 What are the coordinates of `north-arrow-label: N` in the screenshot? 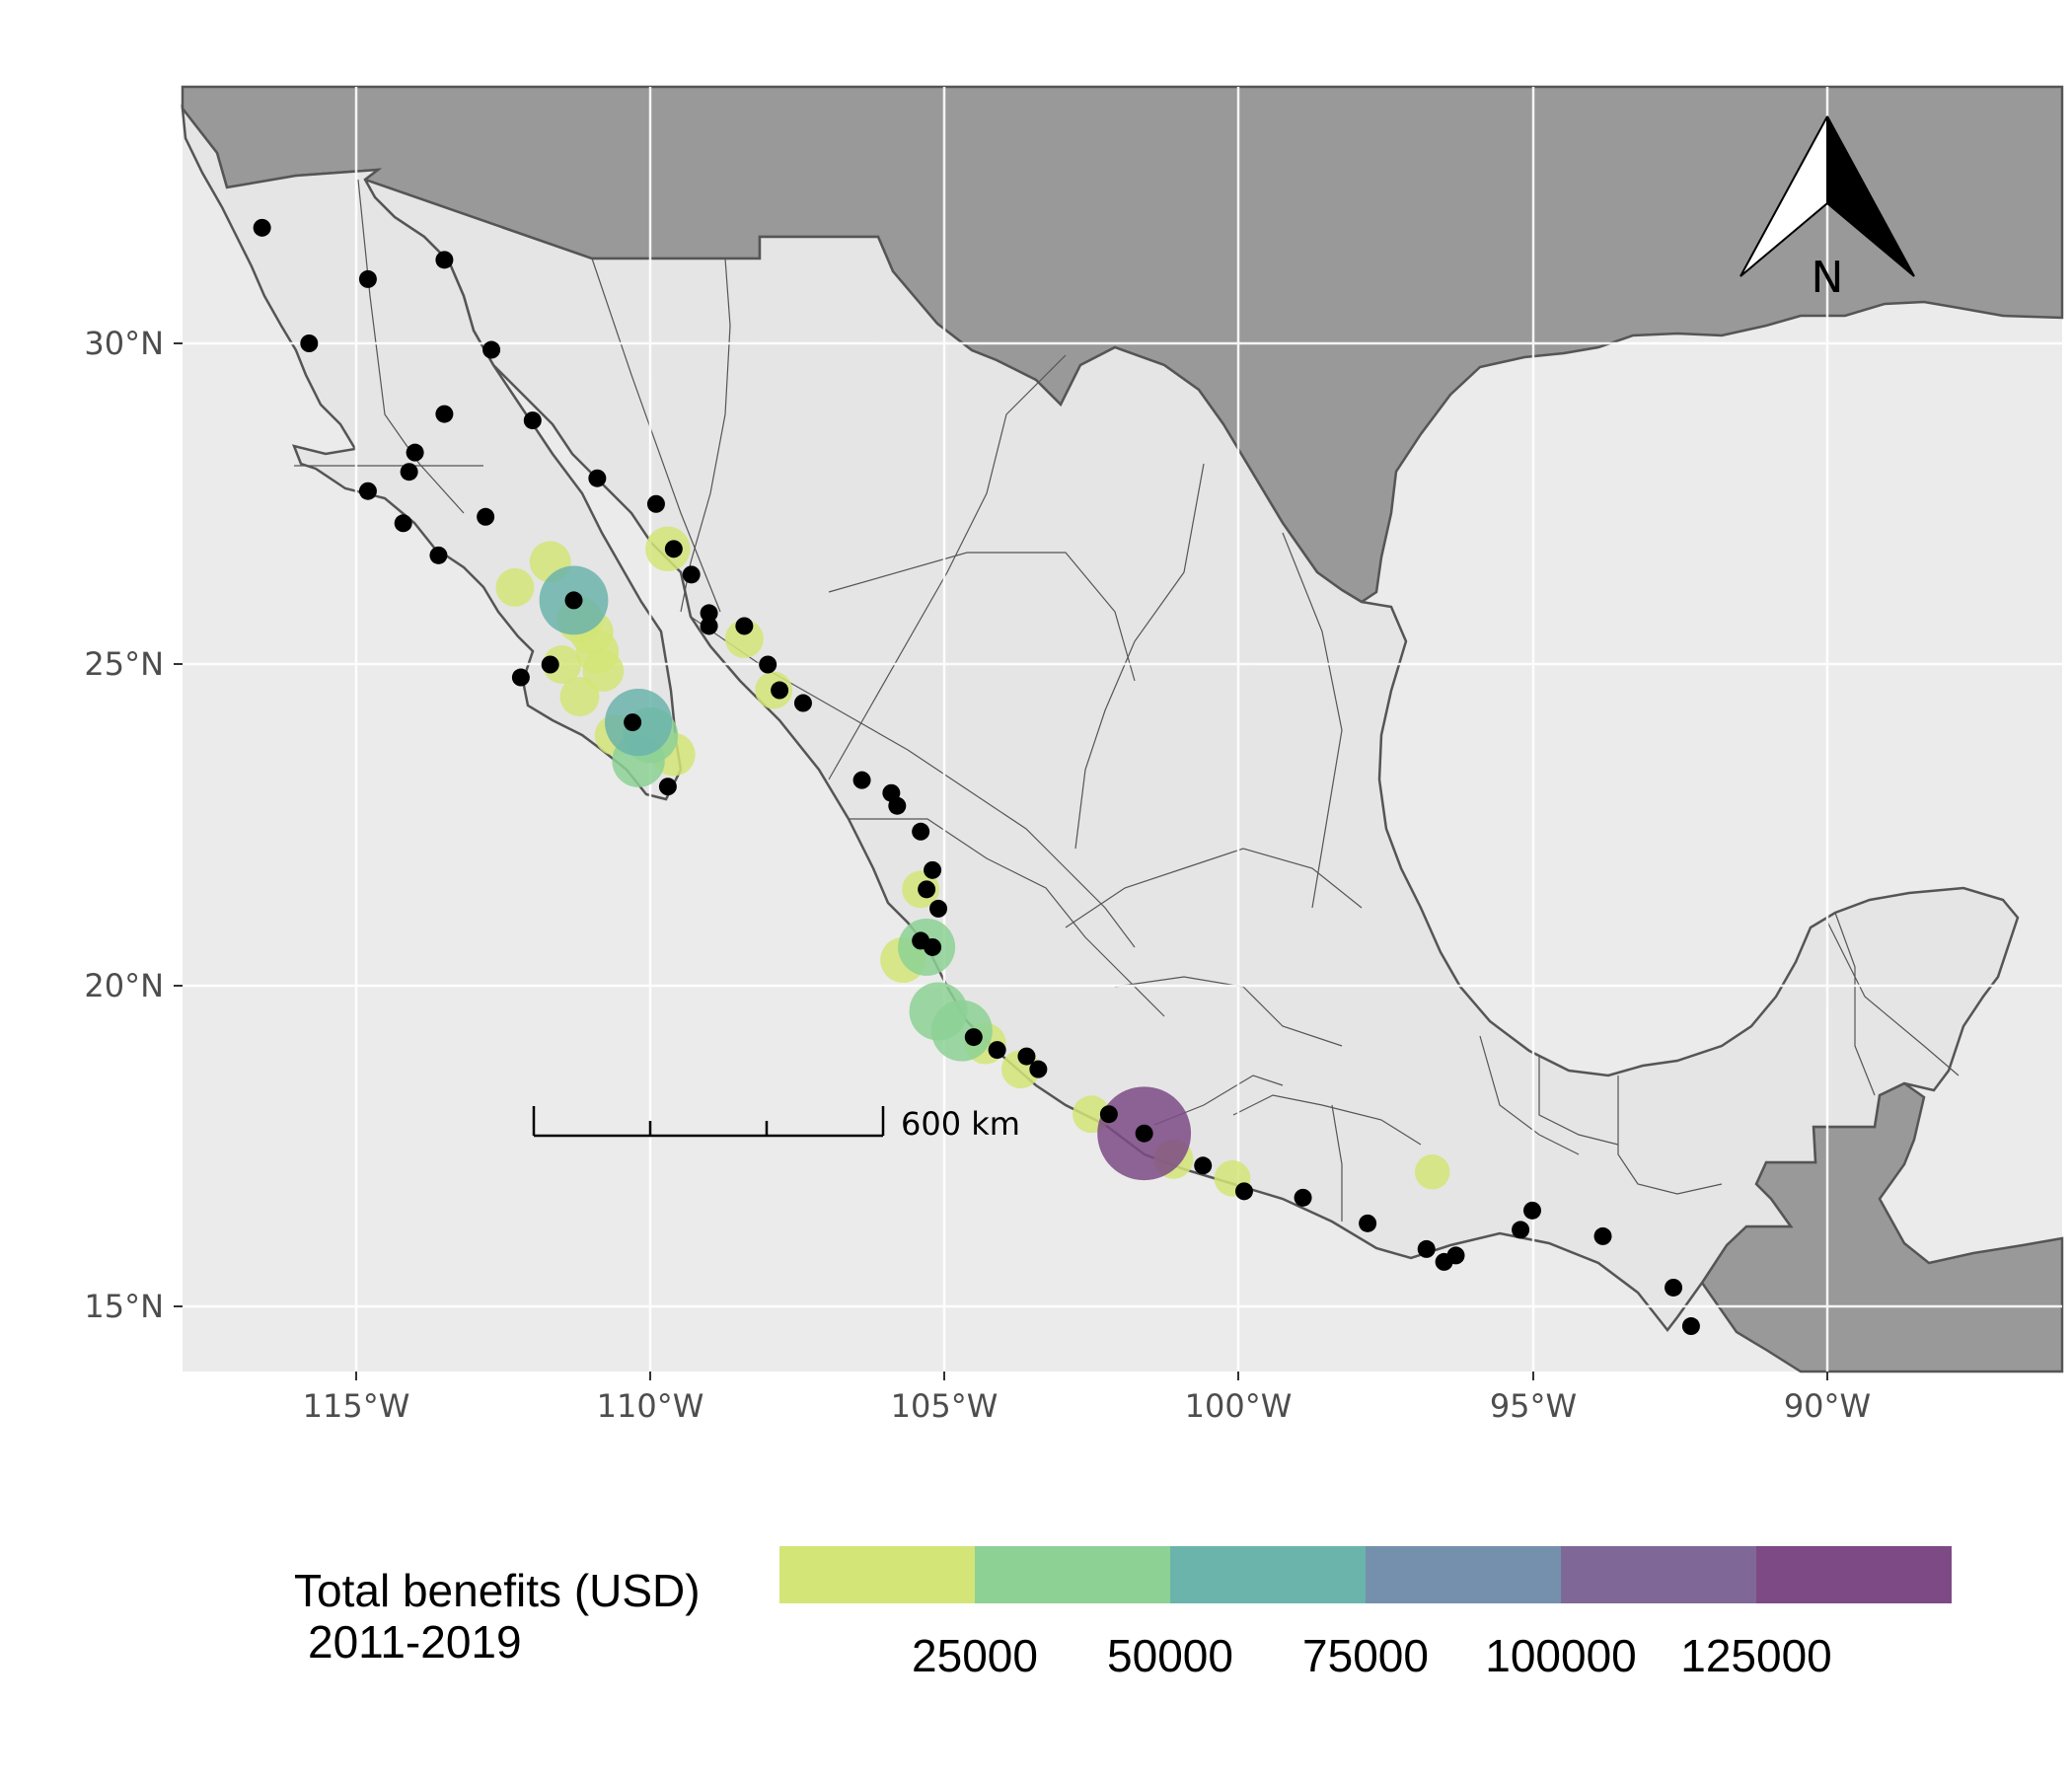 It's located at (1828, 278).